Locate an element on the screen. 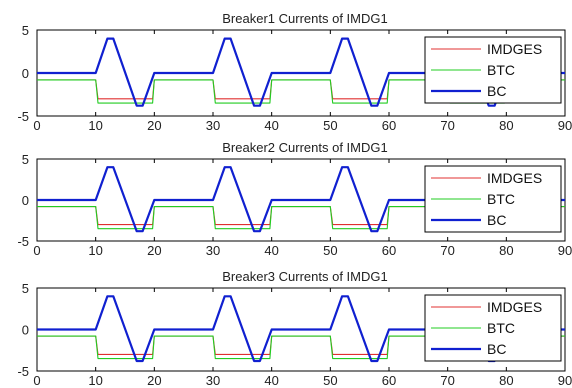 The image size is (572, 388). chart-title: Breaker2 Currents of IMDG1 is located at coordinates (304, 147).